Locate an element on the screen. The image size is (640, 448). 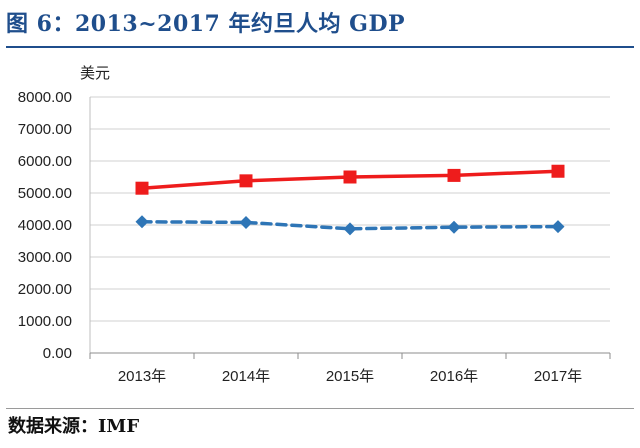
y-tick-label: 7000.00 is located at coordinates (45, 129).